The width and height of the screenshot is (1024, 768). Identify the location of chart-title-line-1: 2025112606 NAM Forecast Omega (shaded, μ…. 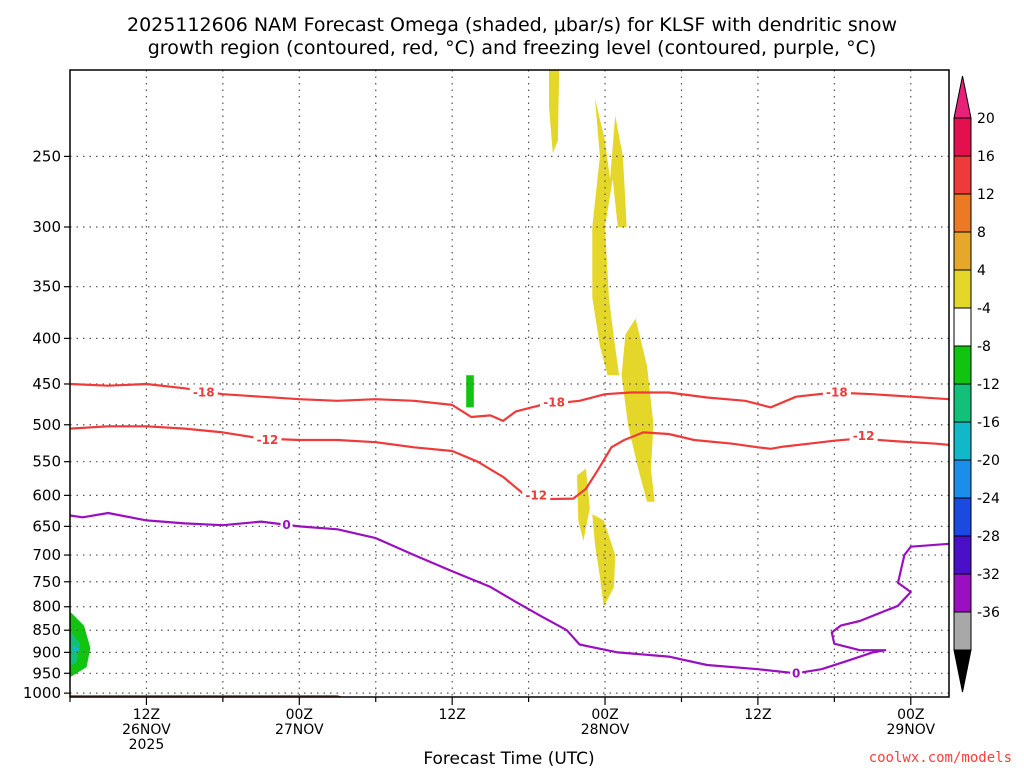
(512, 25).